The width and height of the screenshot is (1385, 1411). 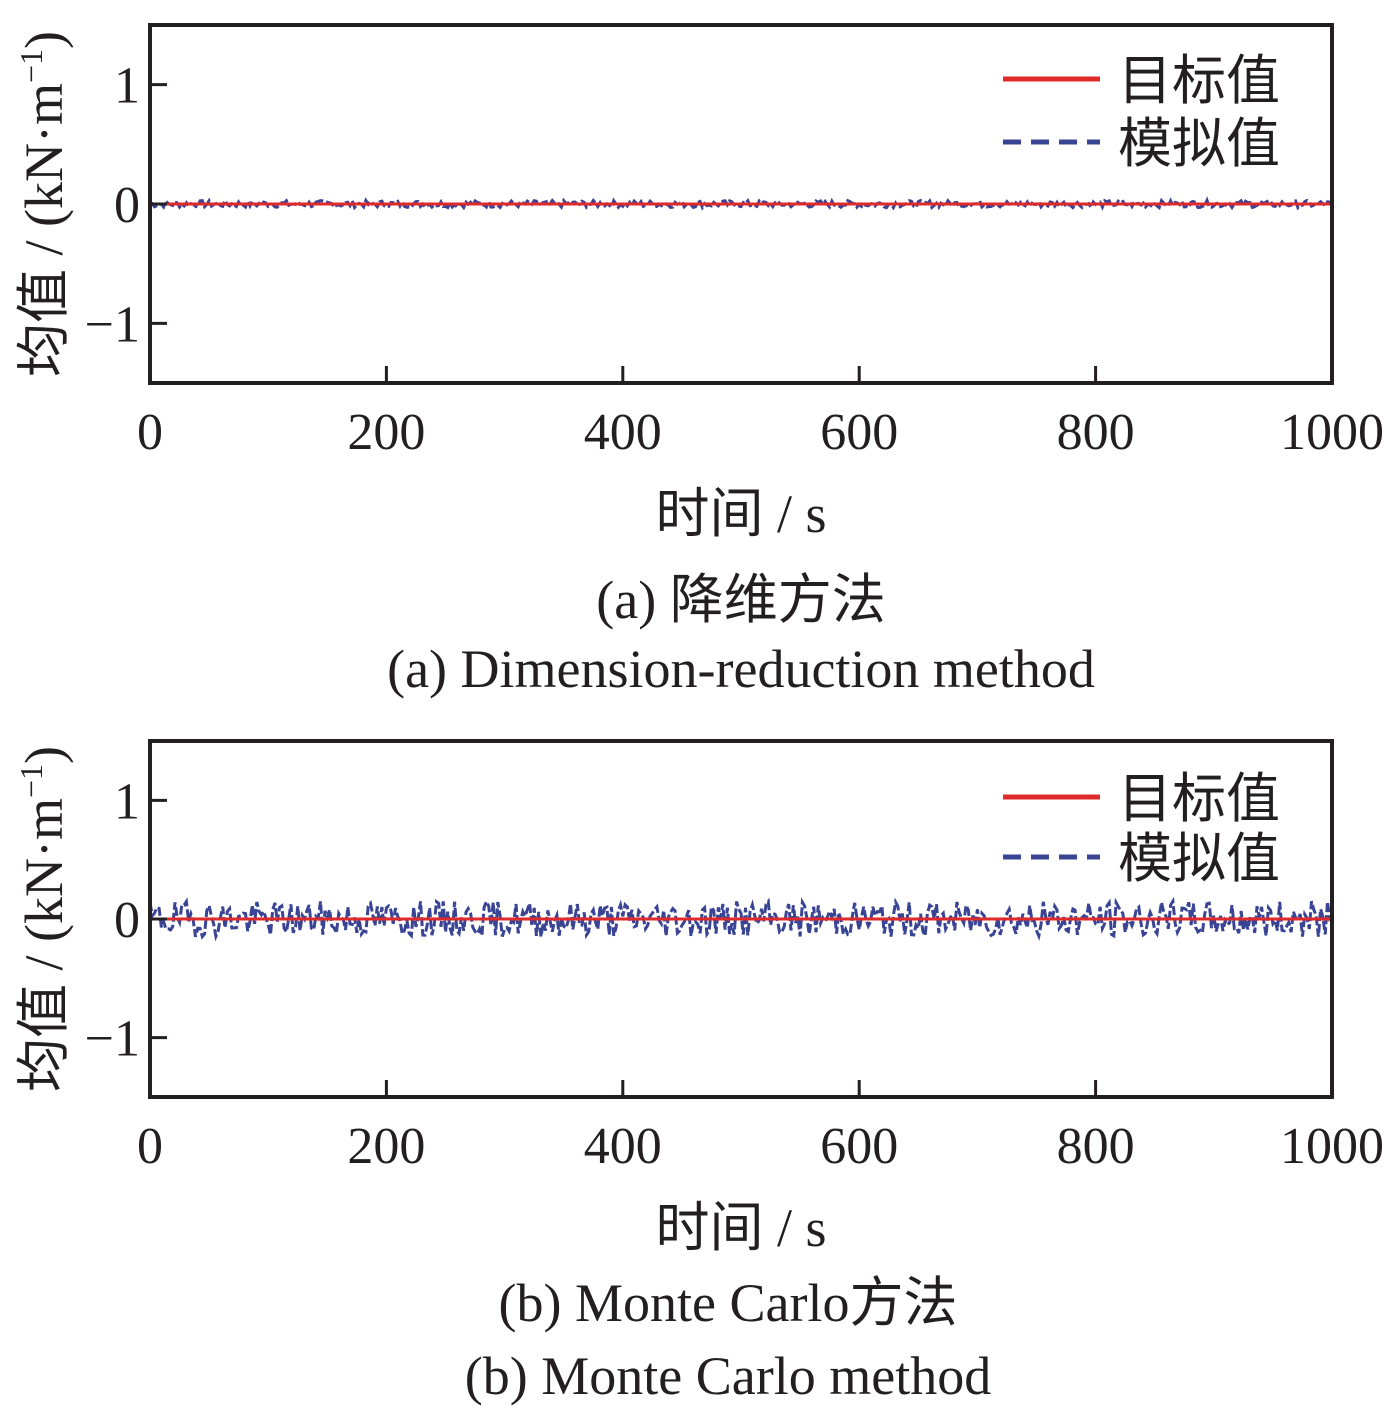 What do you see at coordinates (728, 1303) in the screenshot?
I see `caption-zh-b: (b) Monte Carlo方法` at bounding box center [728, 1303].